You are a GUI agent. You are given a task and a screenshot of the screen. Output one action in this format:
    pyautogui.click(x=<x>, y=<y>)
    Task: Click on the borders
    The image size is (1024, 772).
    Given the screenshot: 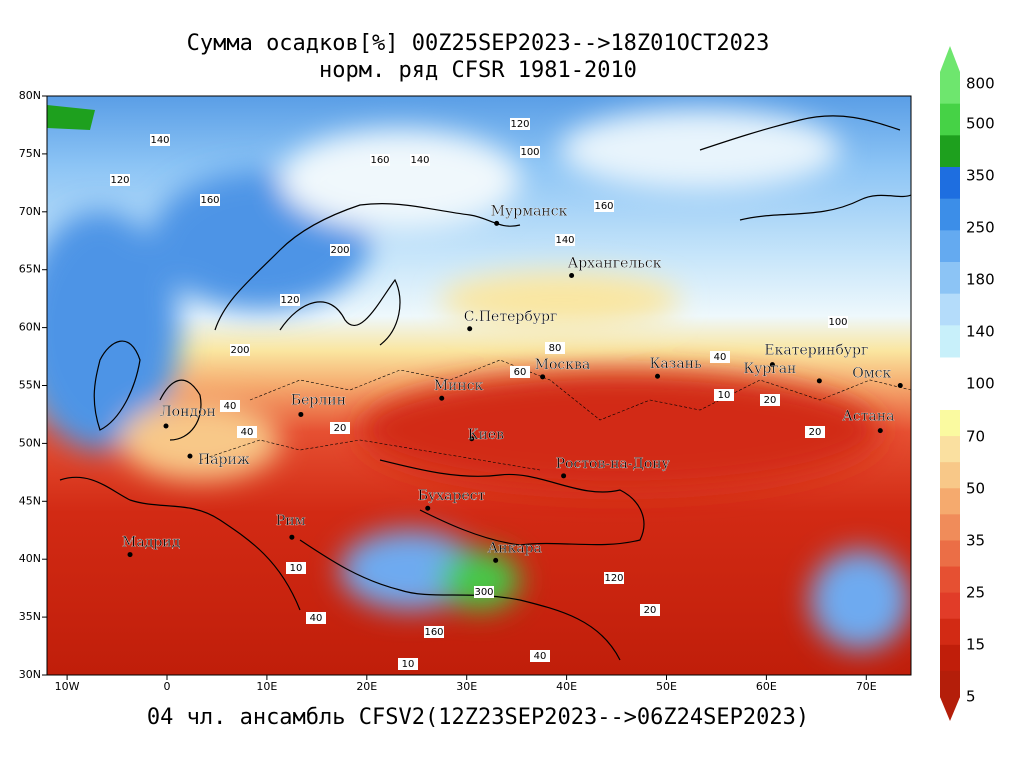 What is the action you would take?
    pyautogui.click(x=555, y=415)
    